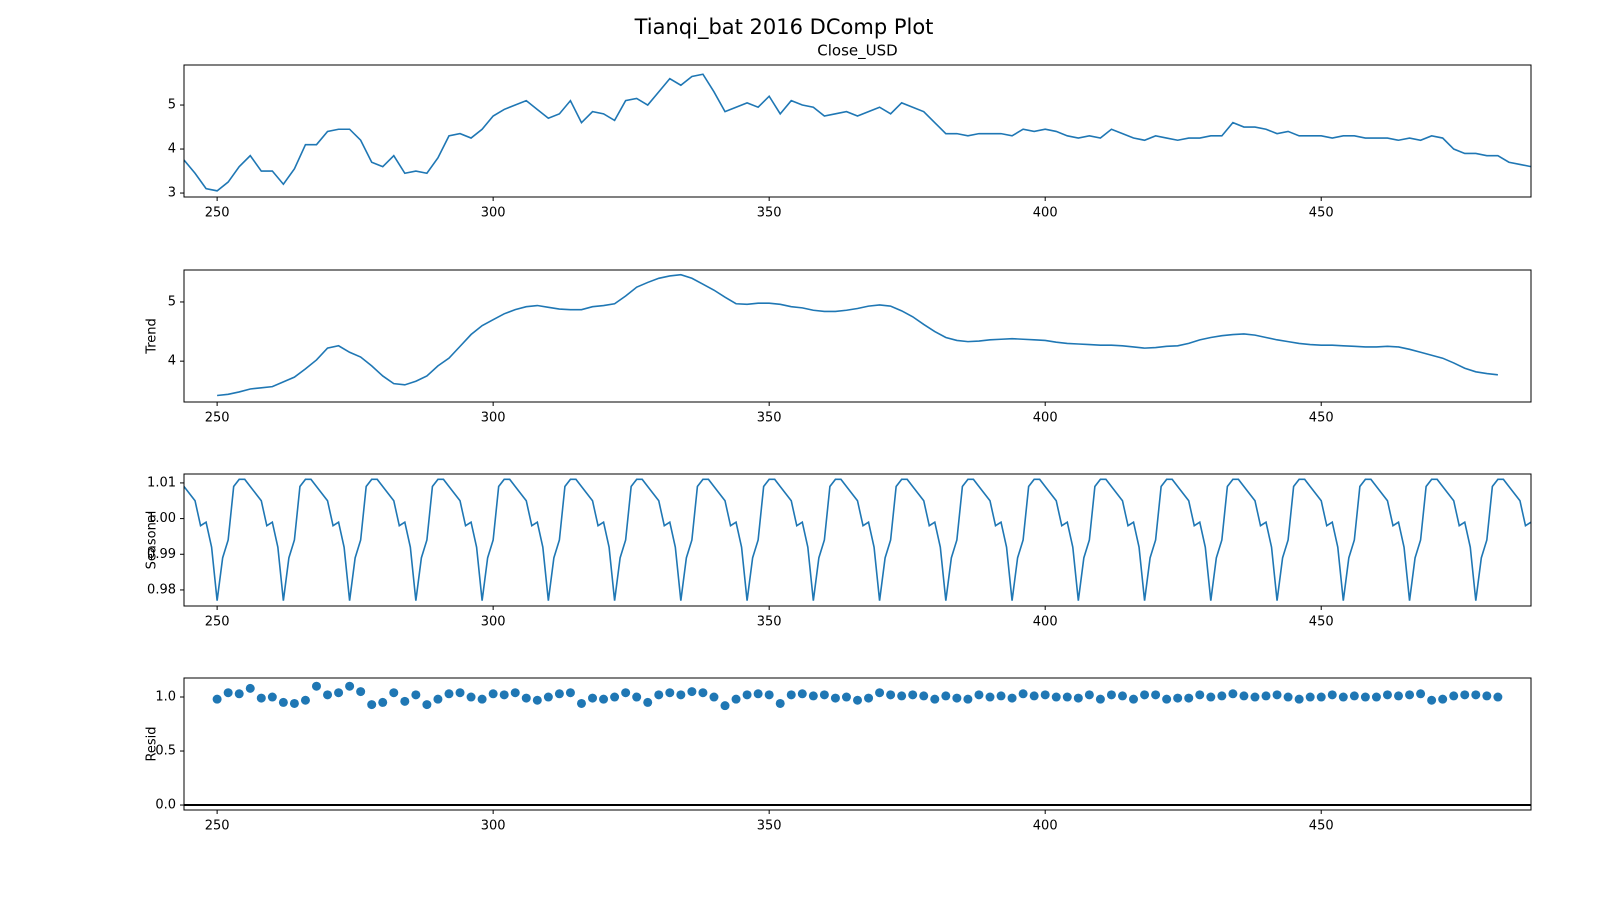 This screenshot has height=900, width=1600. I want to click on y-tick-label: 3, so click(172, 193).